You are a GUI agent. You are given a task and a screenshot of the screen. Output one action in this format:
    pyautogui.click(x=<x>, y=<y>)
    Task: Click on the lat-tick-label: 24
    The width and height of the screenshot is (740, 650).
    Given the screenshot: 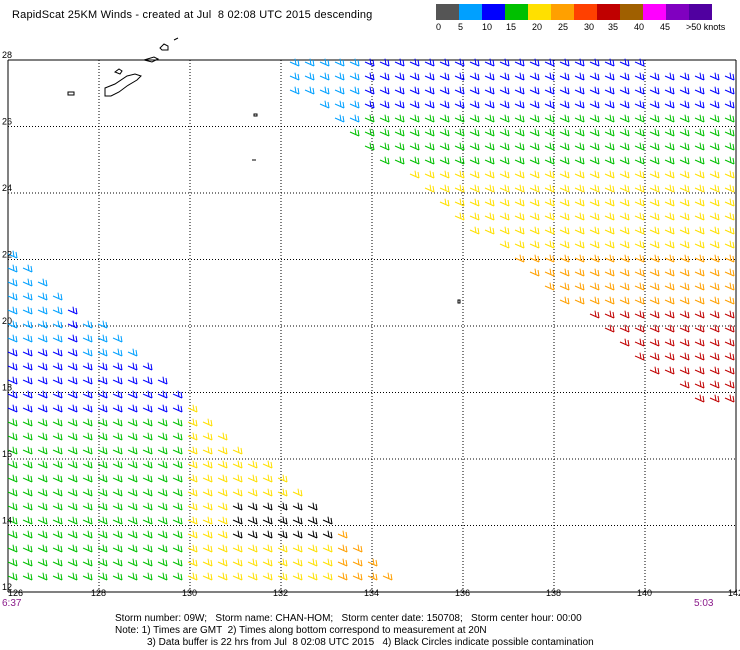 What is the action you would take?
    pyautogui.click(x=7, y=188)
    